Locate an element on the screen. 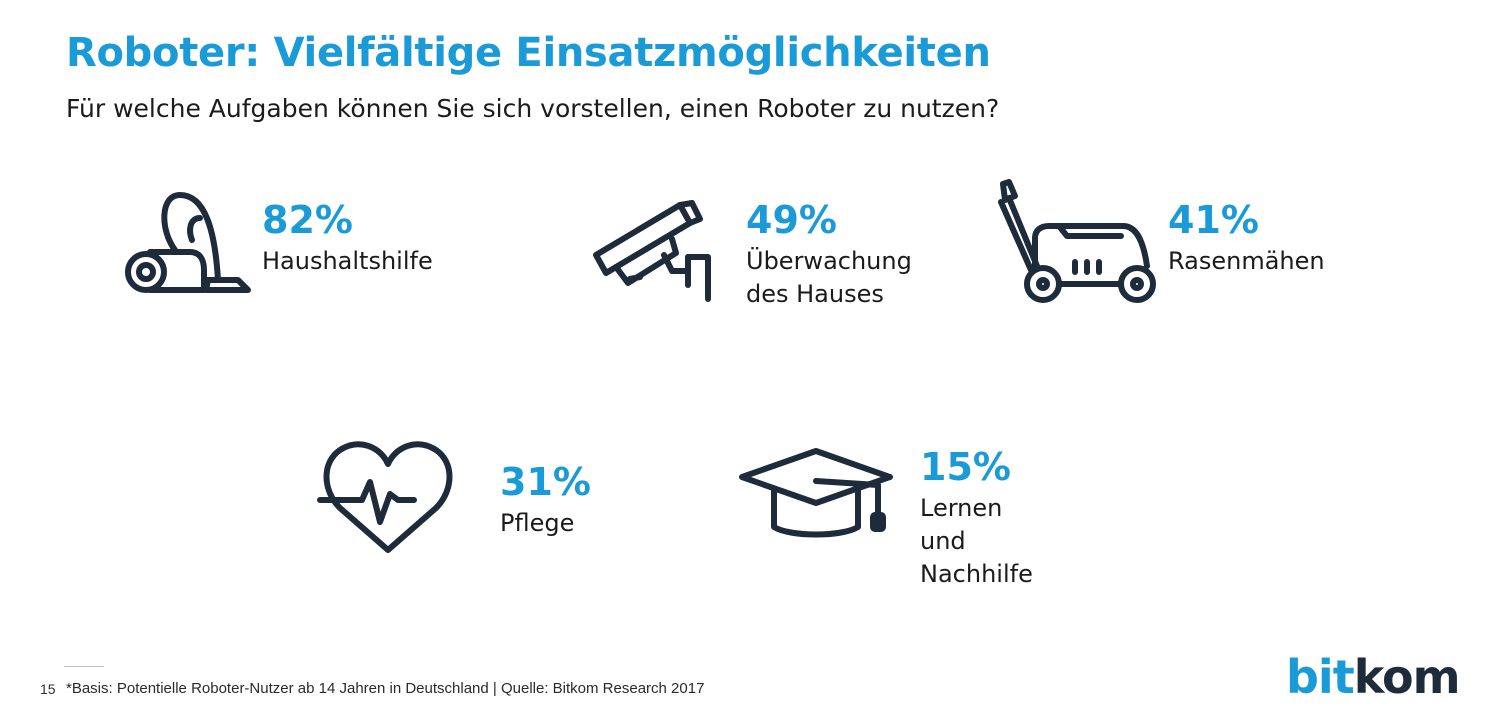 The height and width of the screenshot is (717, 1500). footer-divider is located at coordinates (84, 666).